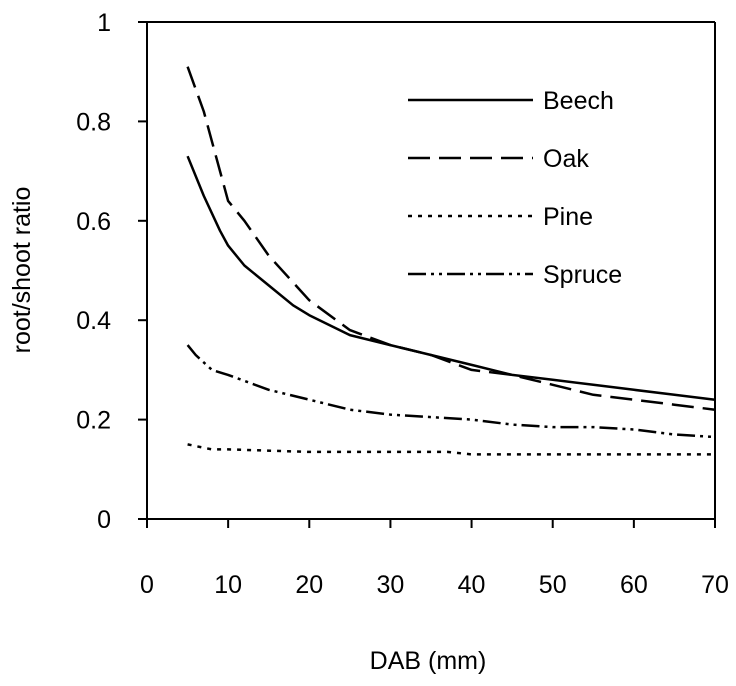 The height and width of the screenshot is (686, 736). I want to click on series-line-pine, so click(451, 449).